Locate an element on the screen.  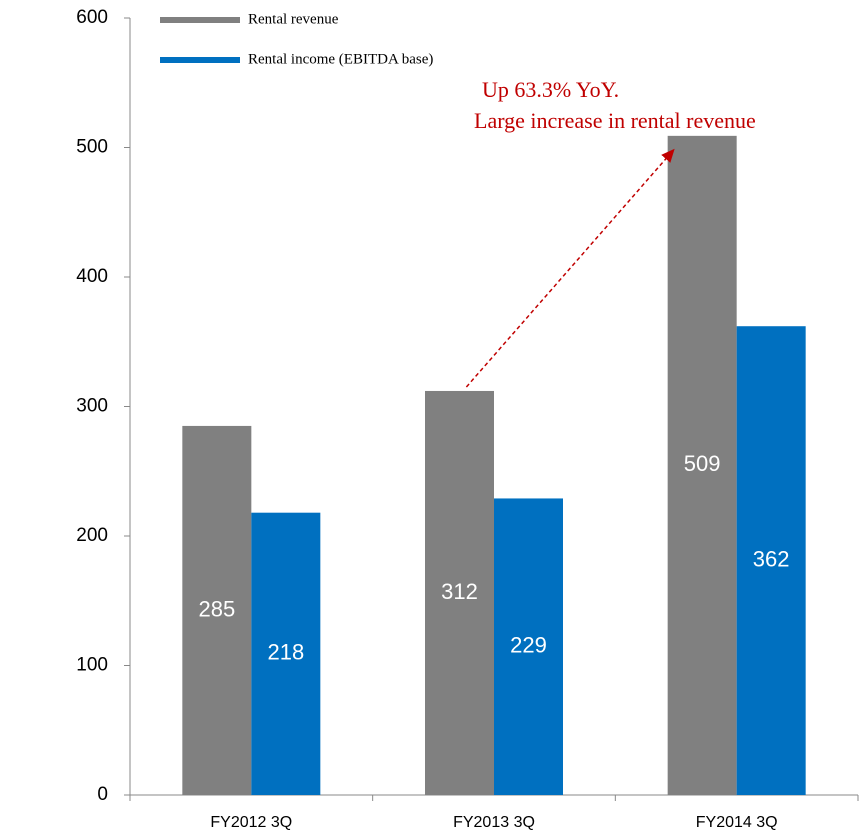
annotation: Up 63.3% YoY. is located at coordinates (550, 89).